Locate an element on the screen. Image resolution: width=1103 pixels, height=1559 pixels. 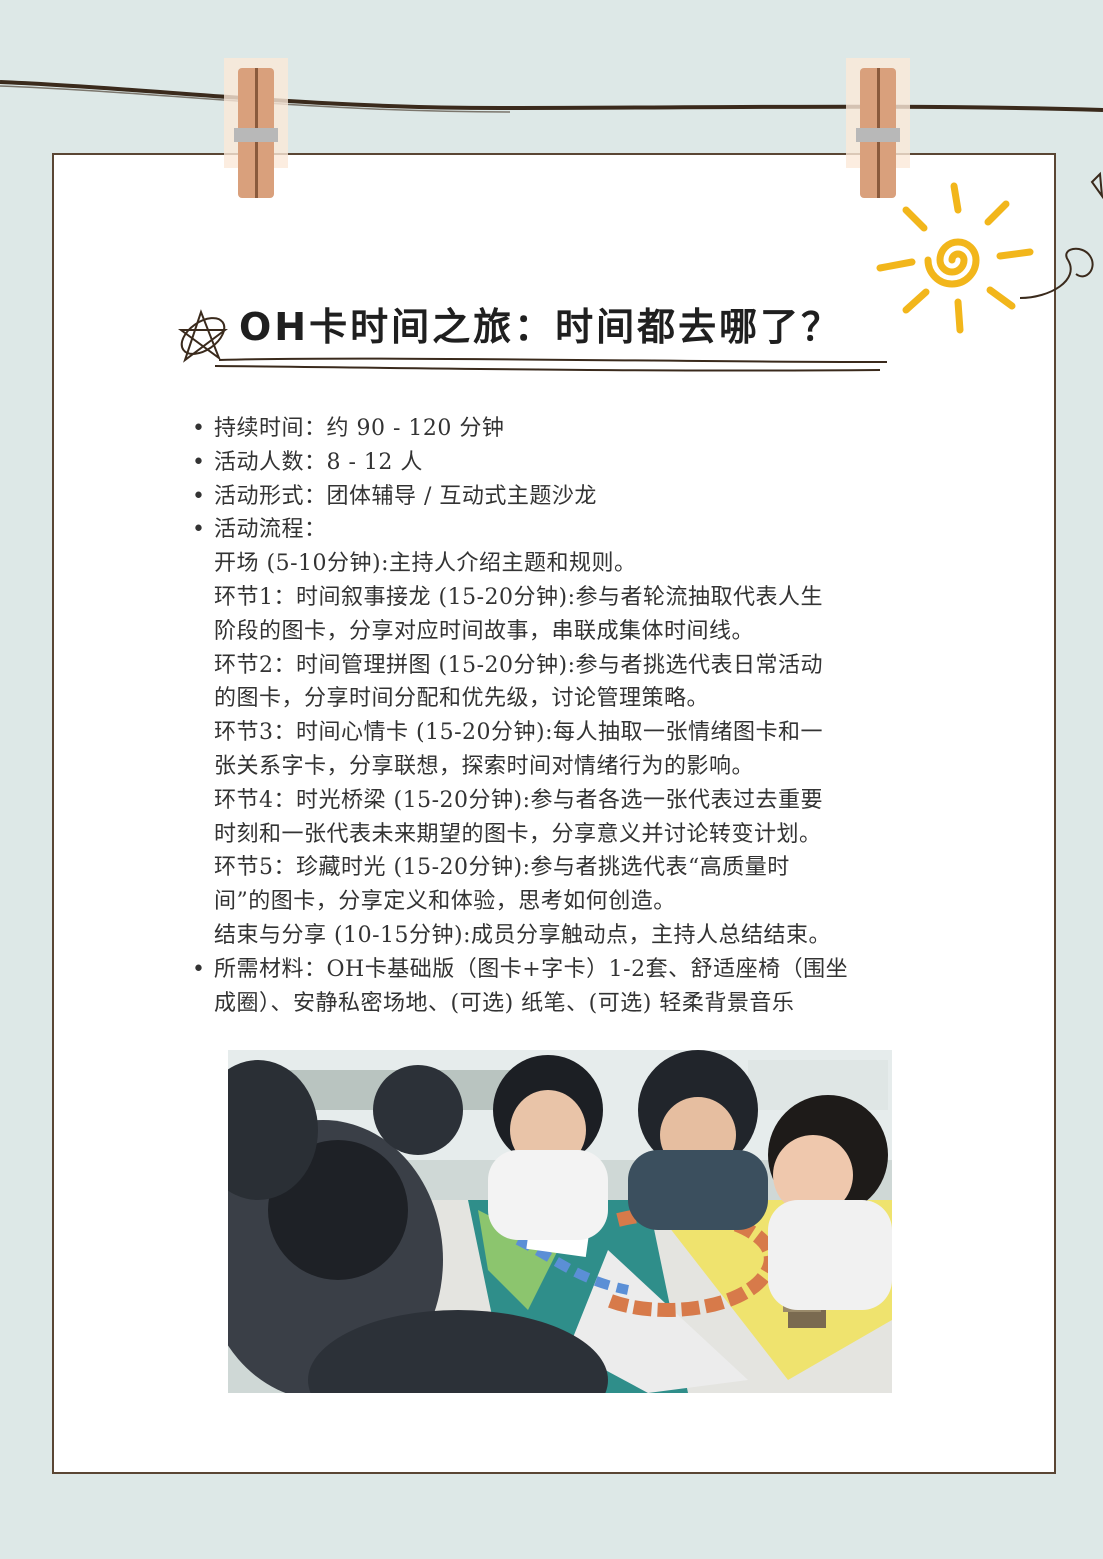
activity-photo is located at coordinates (560, 1221).